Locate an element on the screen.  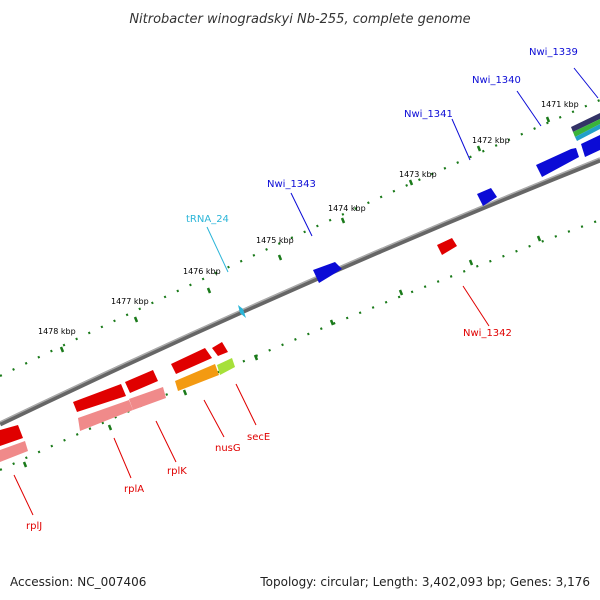
label-nusg: nusG is located at coordinates (228, 448).